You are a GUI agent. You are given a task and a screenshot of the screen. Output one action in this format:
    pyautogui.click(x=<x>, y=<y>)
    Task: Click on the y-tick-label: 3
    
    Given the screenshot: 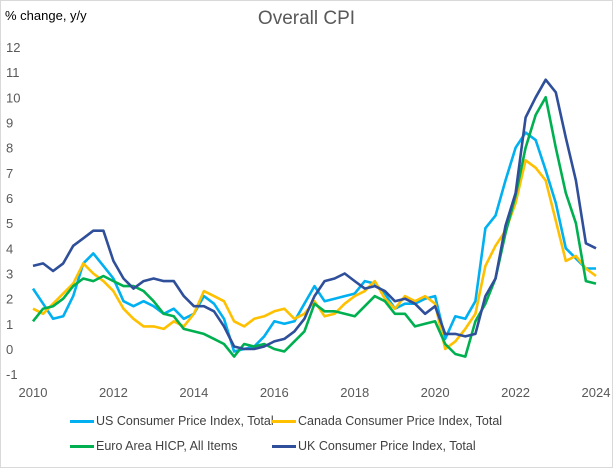 What is the action you would take?
    pyautogui.click(x=9, y=274)
    